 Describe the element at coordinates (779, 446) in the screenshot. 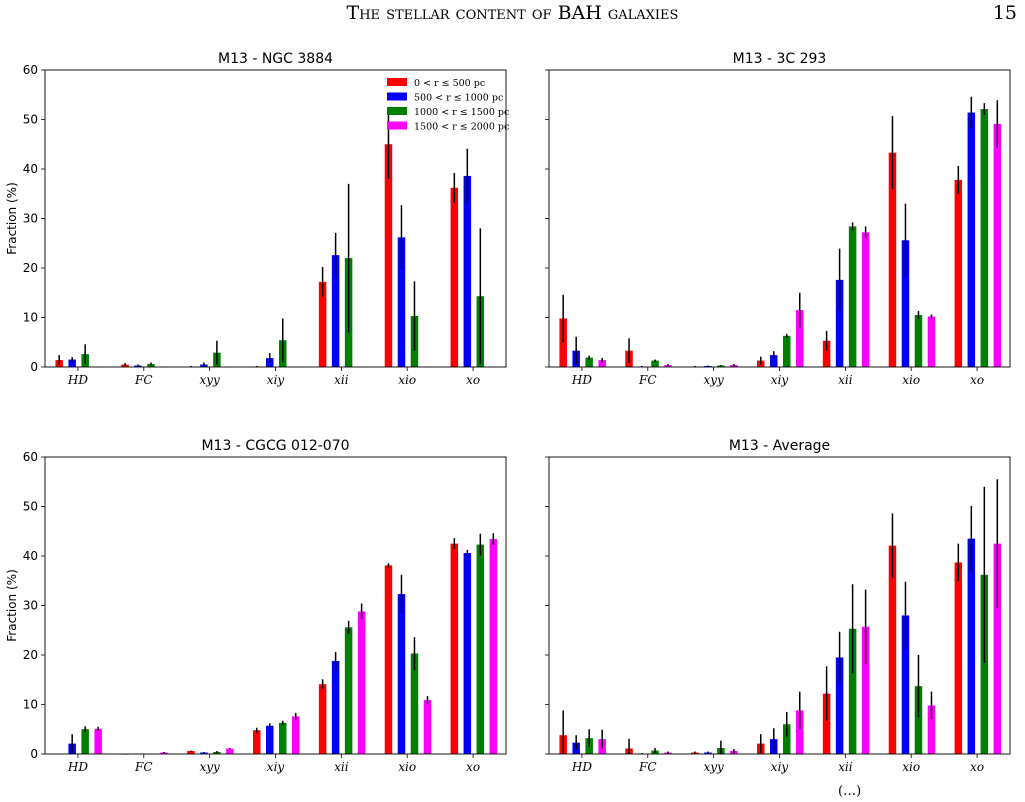

I see `chart-title: M13 - Average` at that location.